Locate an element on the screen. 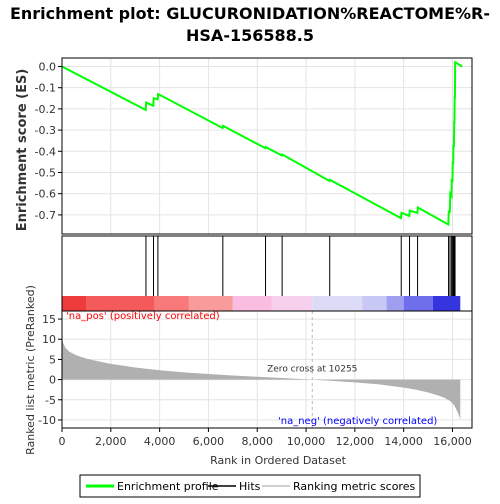  x-tick-label: 10,000 is located at coordinates (306, 441).